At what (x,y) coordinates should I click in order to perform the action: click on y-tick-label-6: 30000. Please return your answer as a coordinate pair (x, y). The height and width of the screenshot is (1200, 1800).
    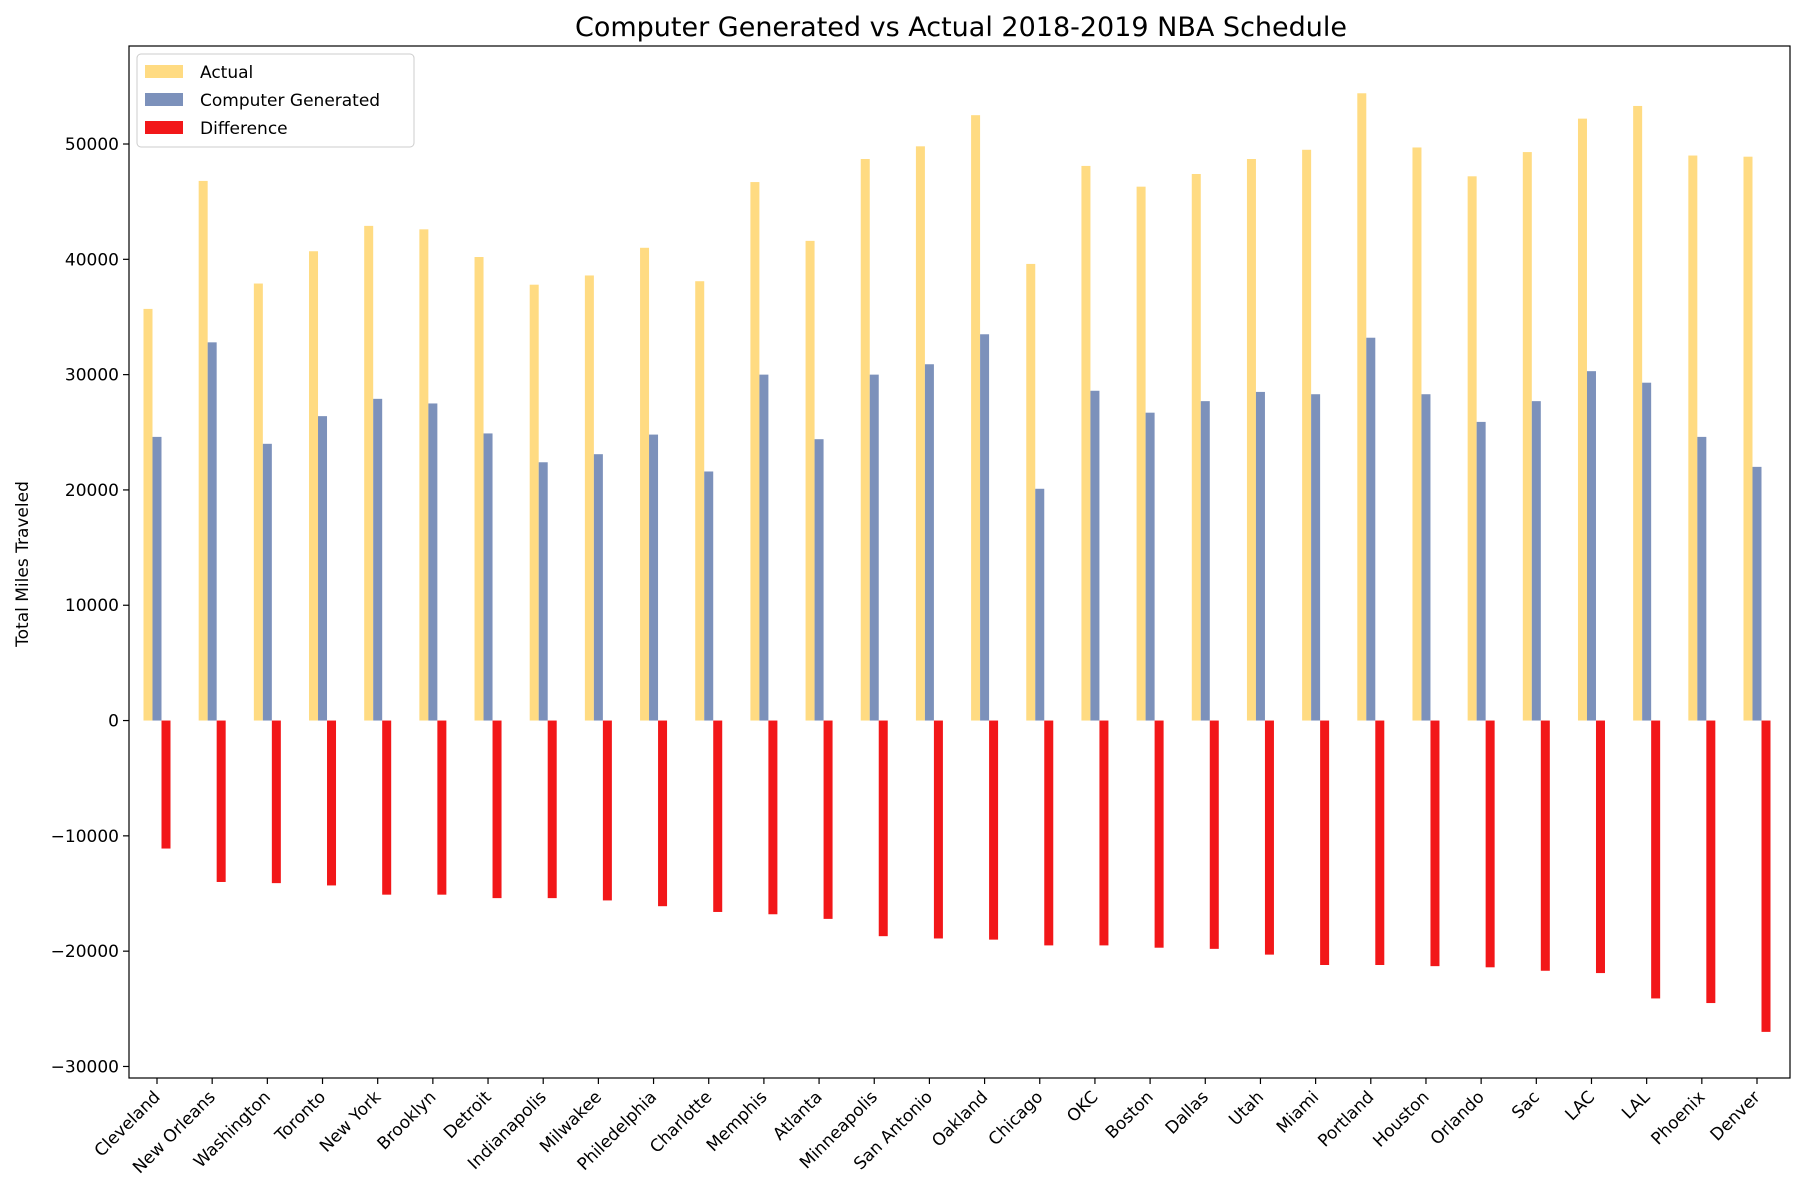
    Looking at the image, I should click on (92, 376).